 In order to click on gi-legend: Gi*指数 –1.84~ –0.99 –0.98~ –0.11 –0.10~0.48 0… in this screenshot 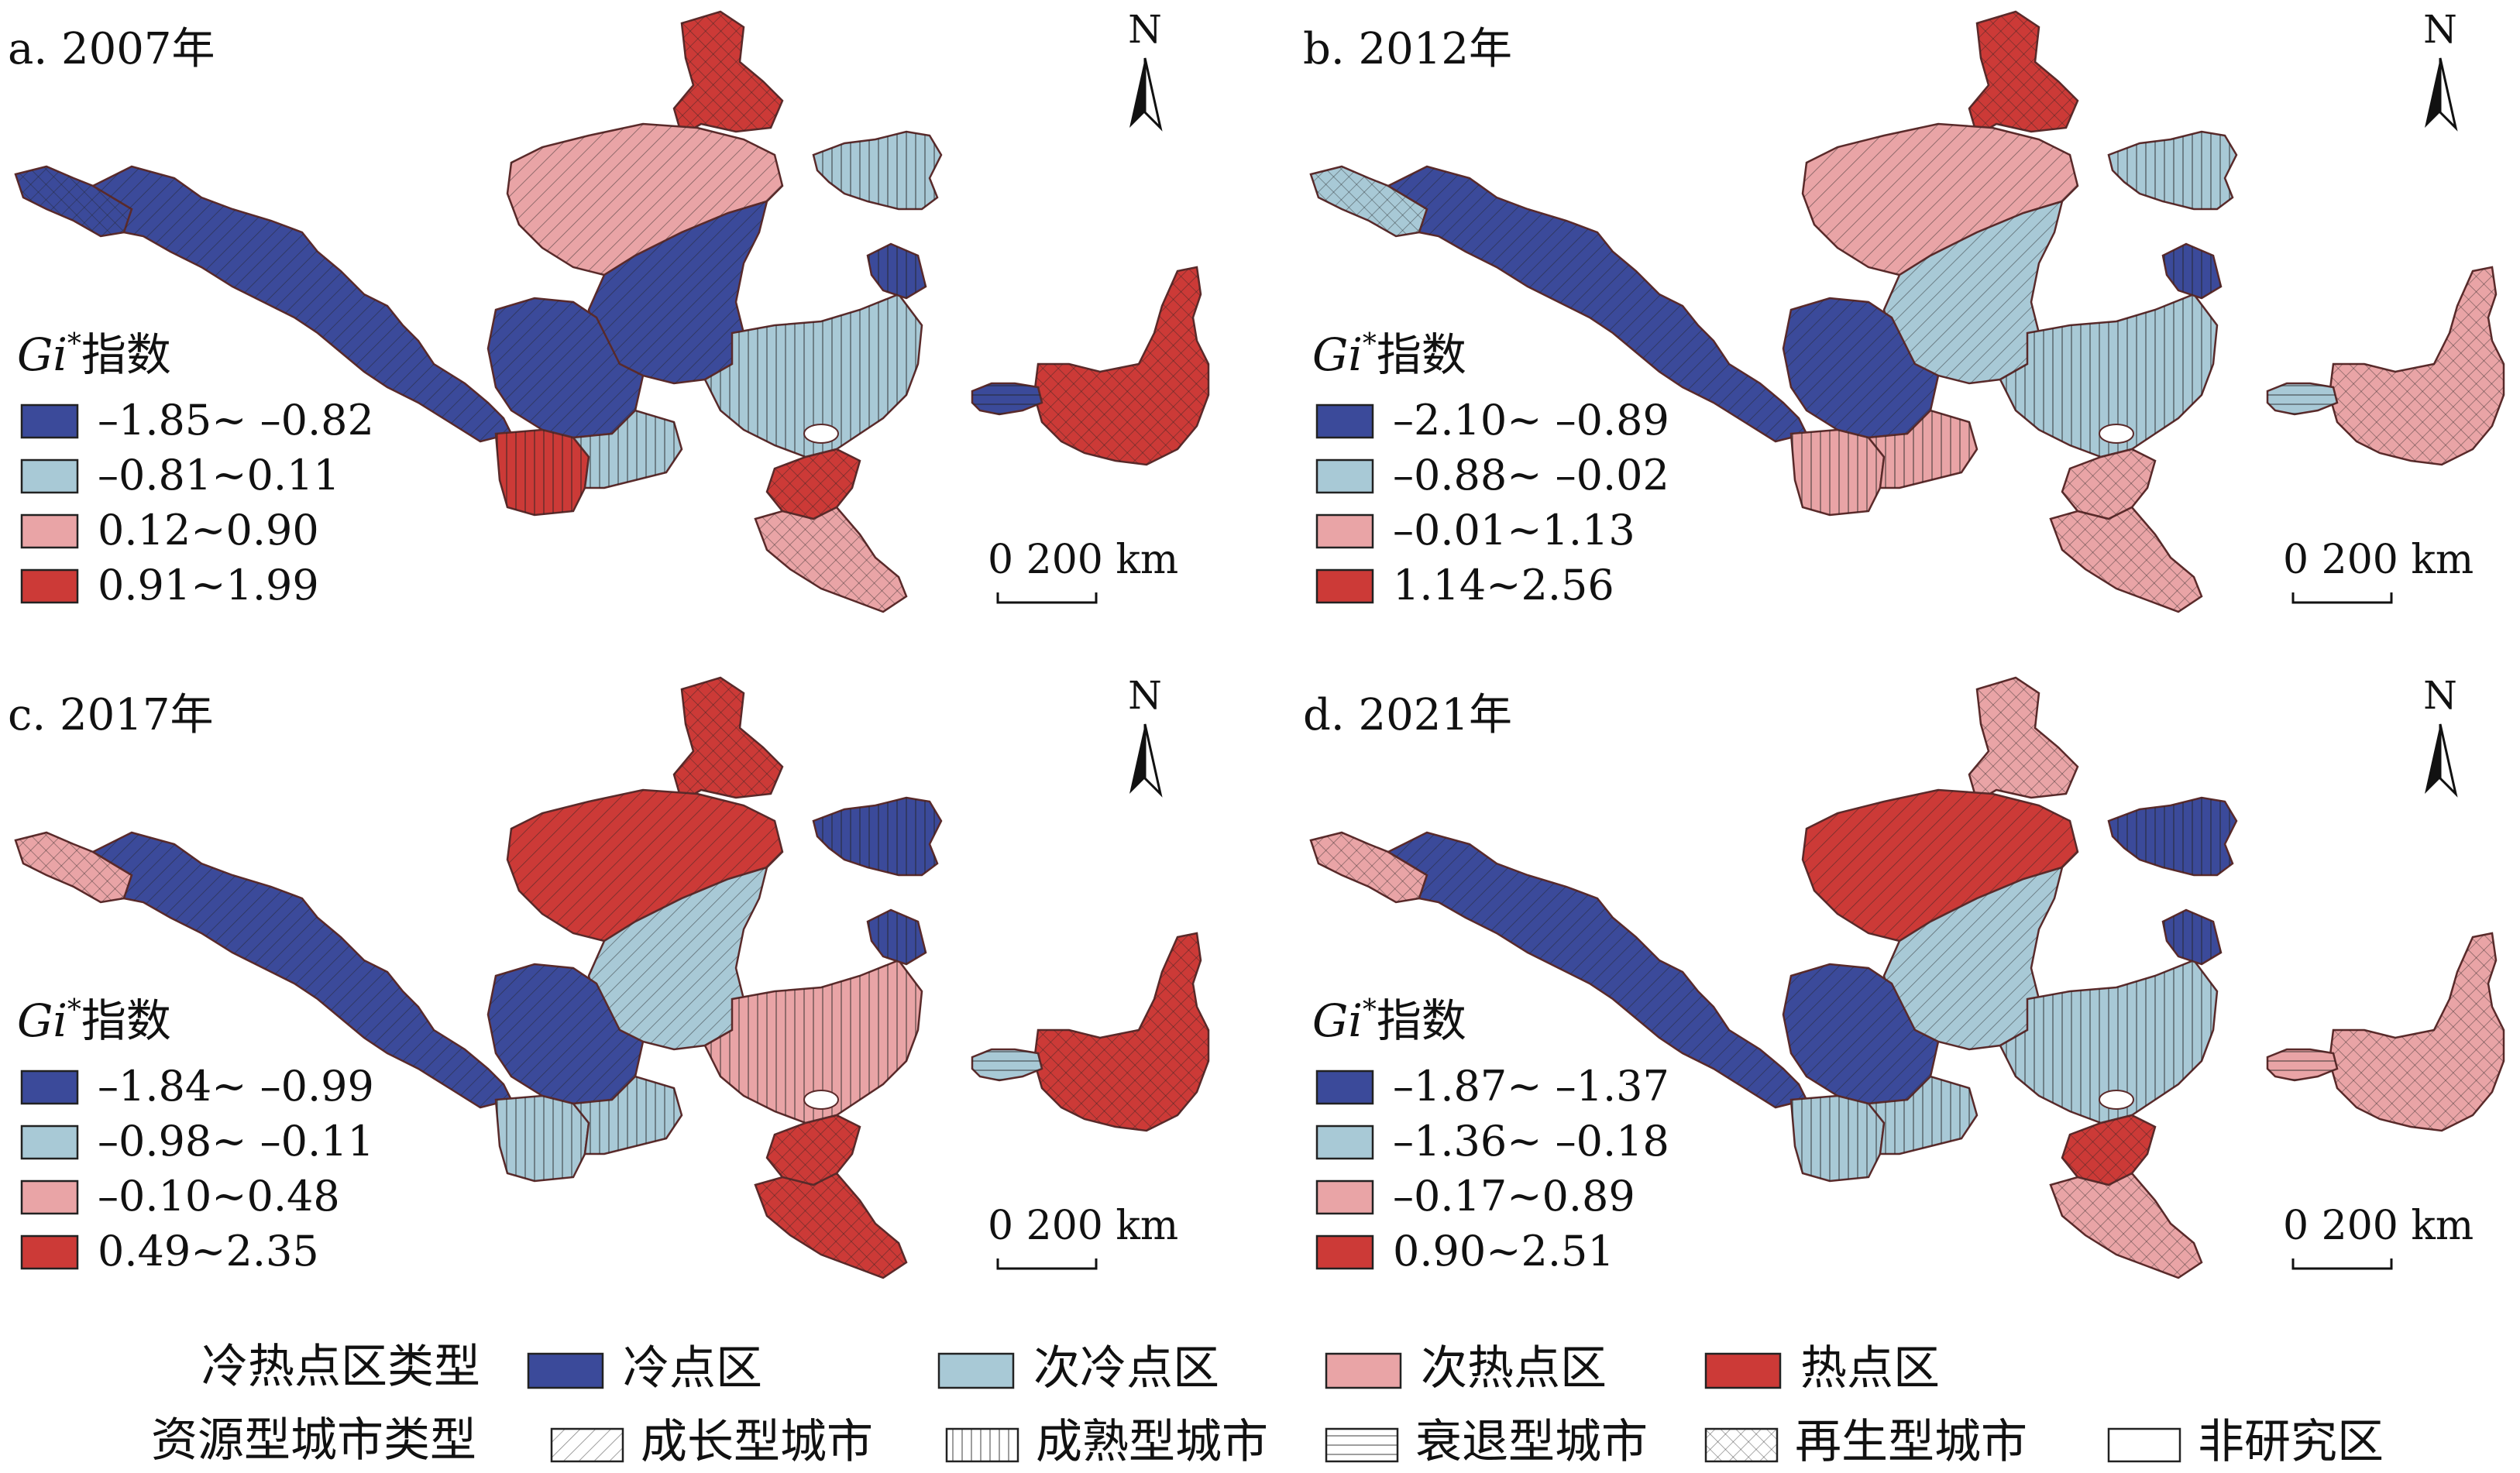, I will do `click(196, 1135)`.